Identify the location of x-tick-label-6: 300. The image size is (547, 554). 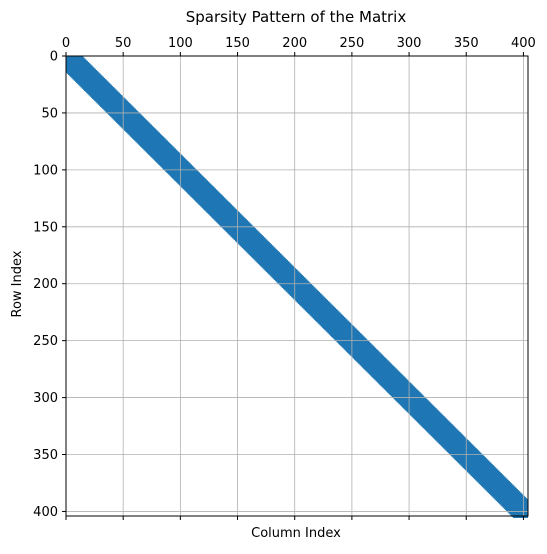
(409, 43).